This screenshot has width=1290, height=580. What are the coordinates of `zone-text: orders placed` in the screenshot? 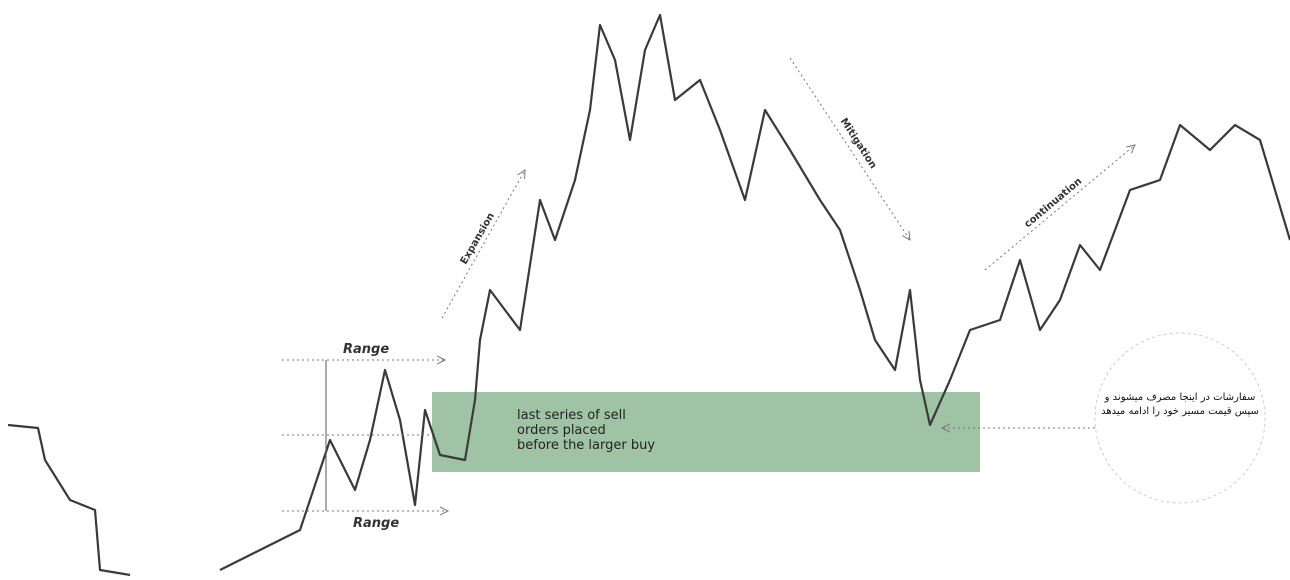 It's located at (561, 430).